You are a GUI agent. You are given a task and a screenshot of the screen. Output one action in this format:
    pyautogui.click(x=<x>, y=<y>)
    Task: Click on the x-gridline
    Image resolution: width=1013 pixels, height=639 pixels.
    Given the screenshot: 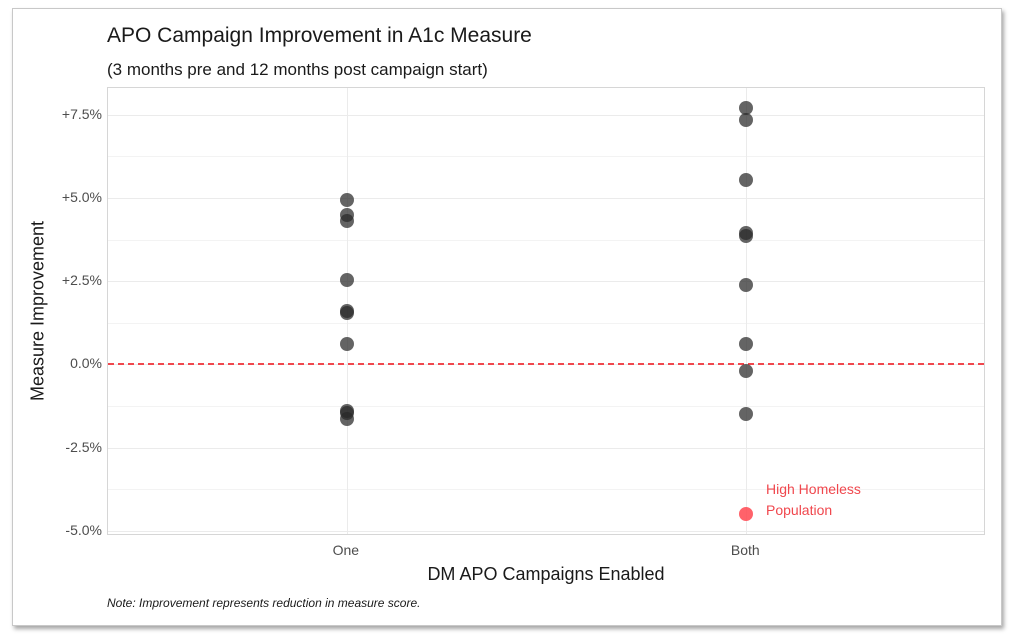 What is the action you would take?
    pyautogui.click(x=747, y=311)
    